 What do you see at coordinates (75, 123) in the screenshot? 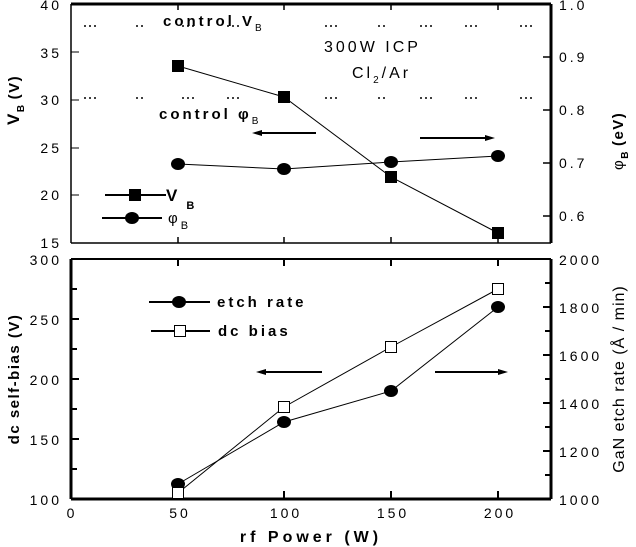
I see `top-yleft-ticks` at bounding box center [75, 123].